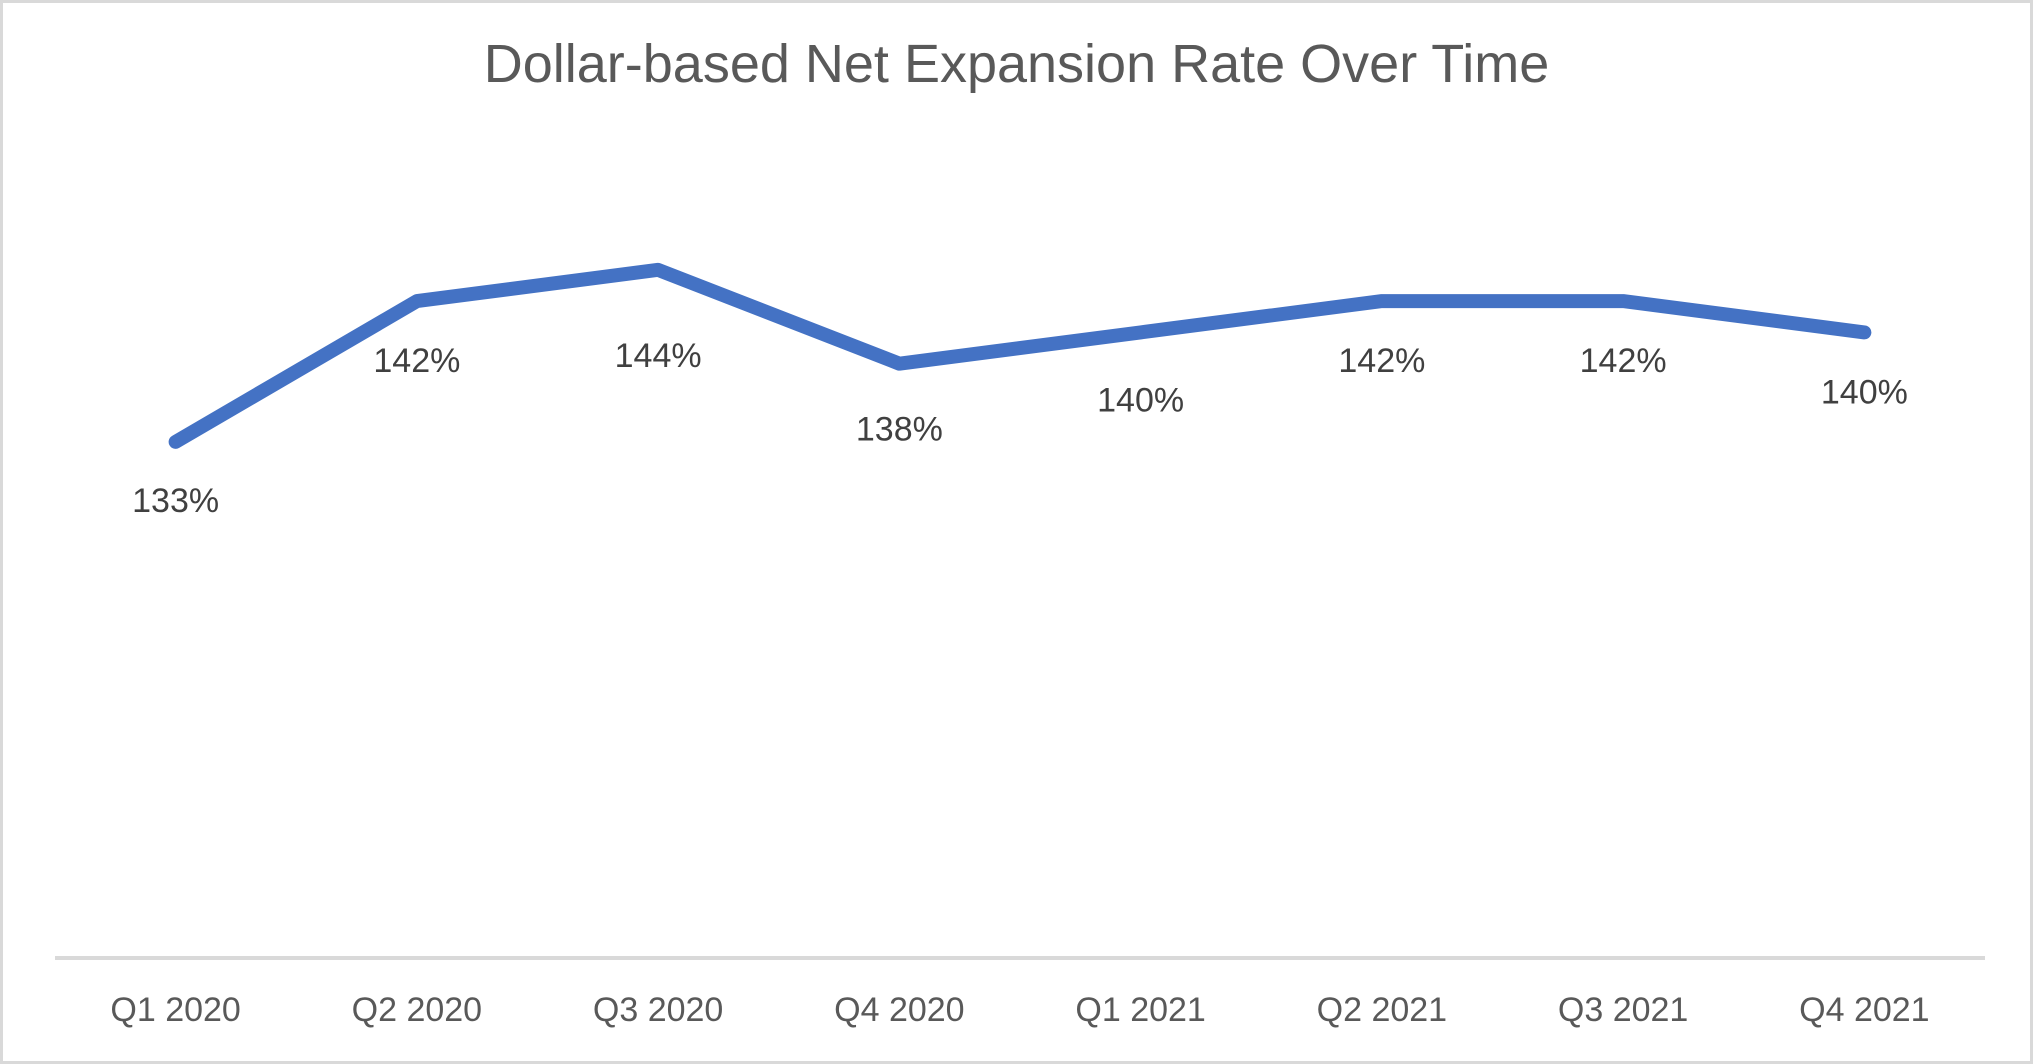  What do you see at coordinates (417, 1010) in the screenshot?
I see `x-axis-tick-label: Q2 2020` at bounding box center [417, 1010].